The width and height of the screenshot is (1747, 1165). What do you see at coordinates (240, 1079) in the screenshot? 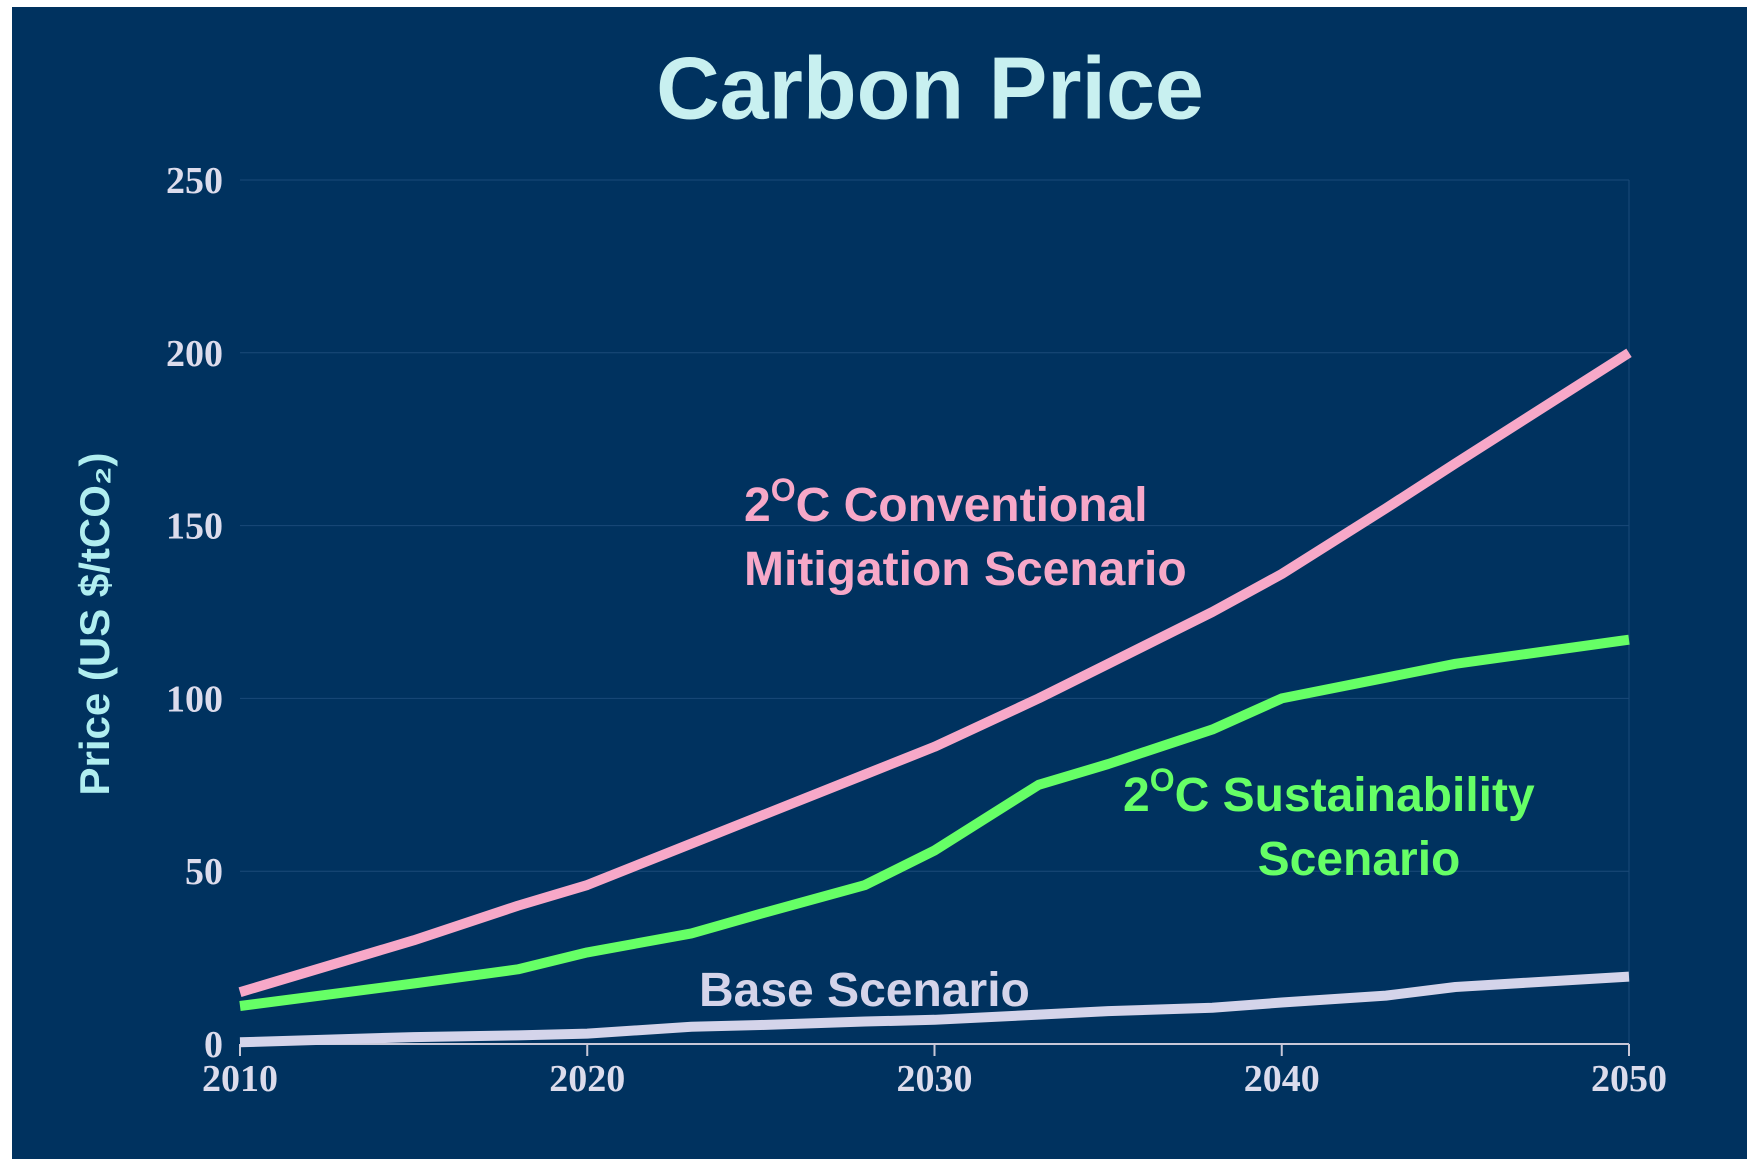
I see `x-tick-label: 2010` at bounding box center [240, 1079].